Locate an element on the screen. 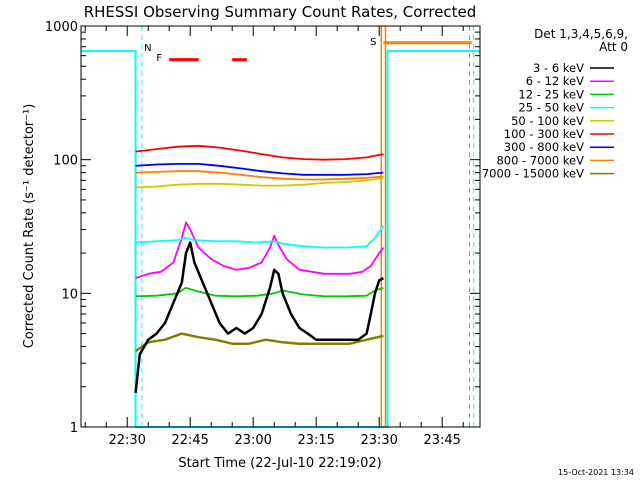 The image size is (640, 480). legend-label: 50 - 100 keV is located at coordinates (547, 121).